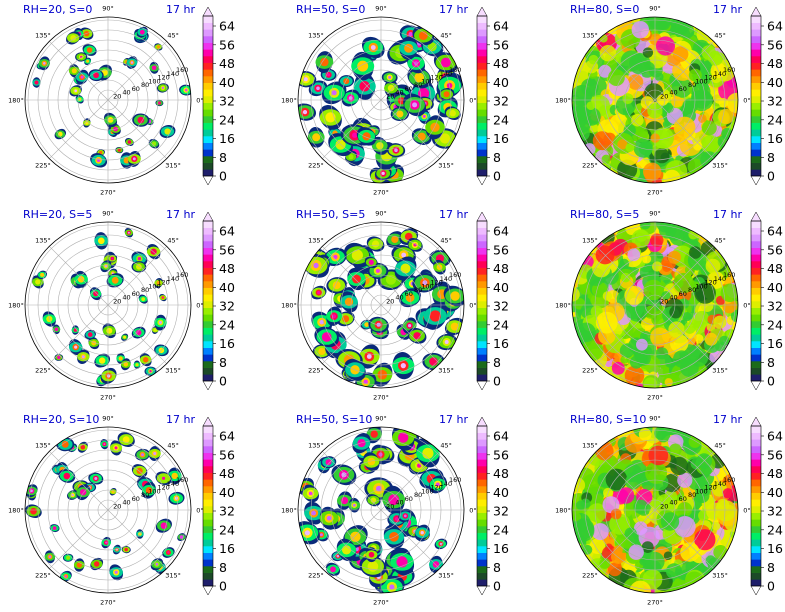 This screenshot has height=612, width=785. What do you see at coordinates (227, 26) in the screenshot?
I see `colorbar-tick-label: 64` at bounding box center [227, 26].